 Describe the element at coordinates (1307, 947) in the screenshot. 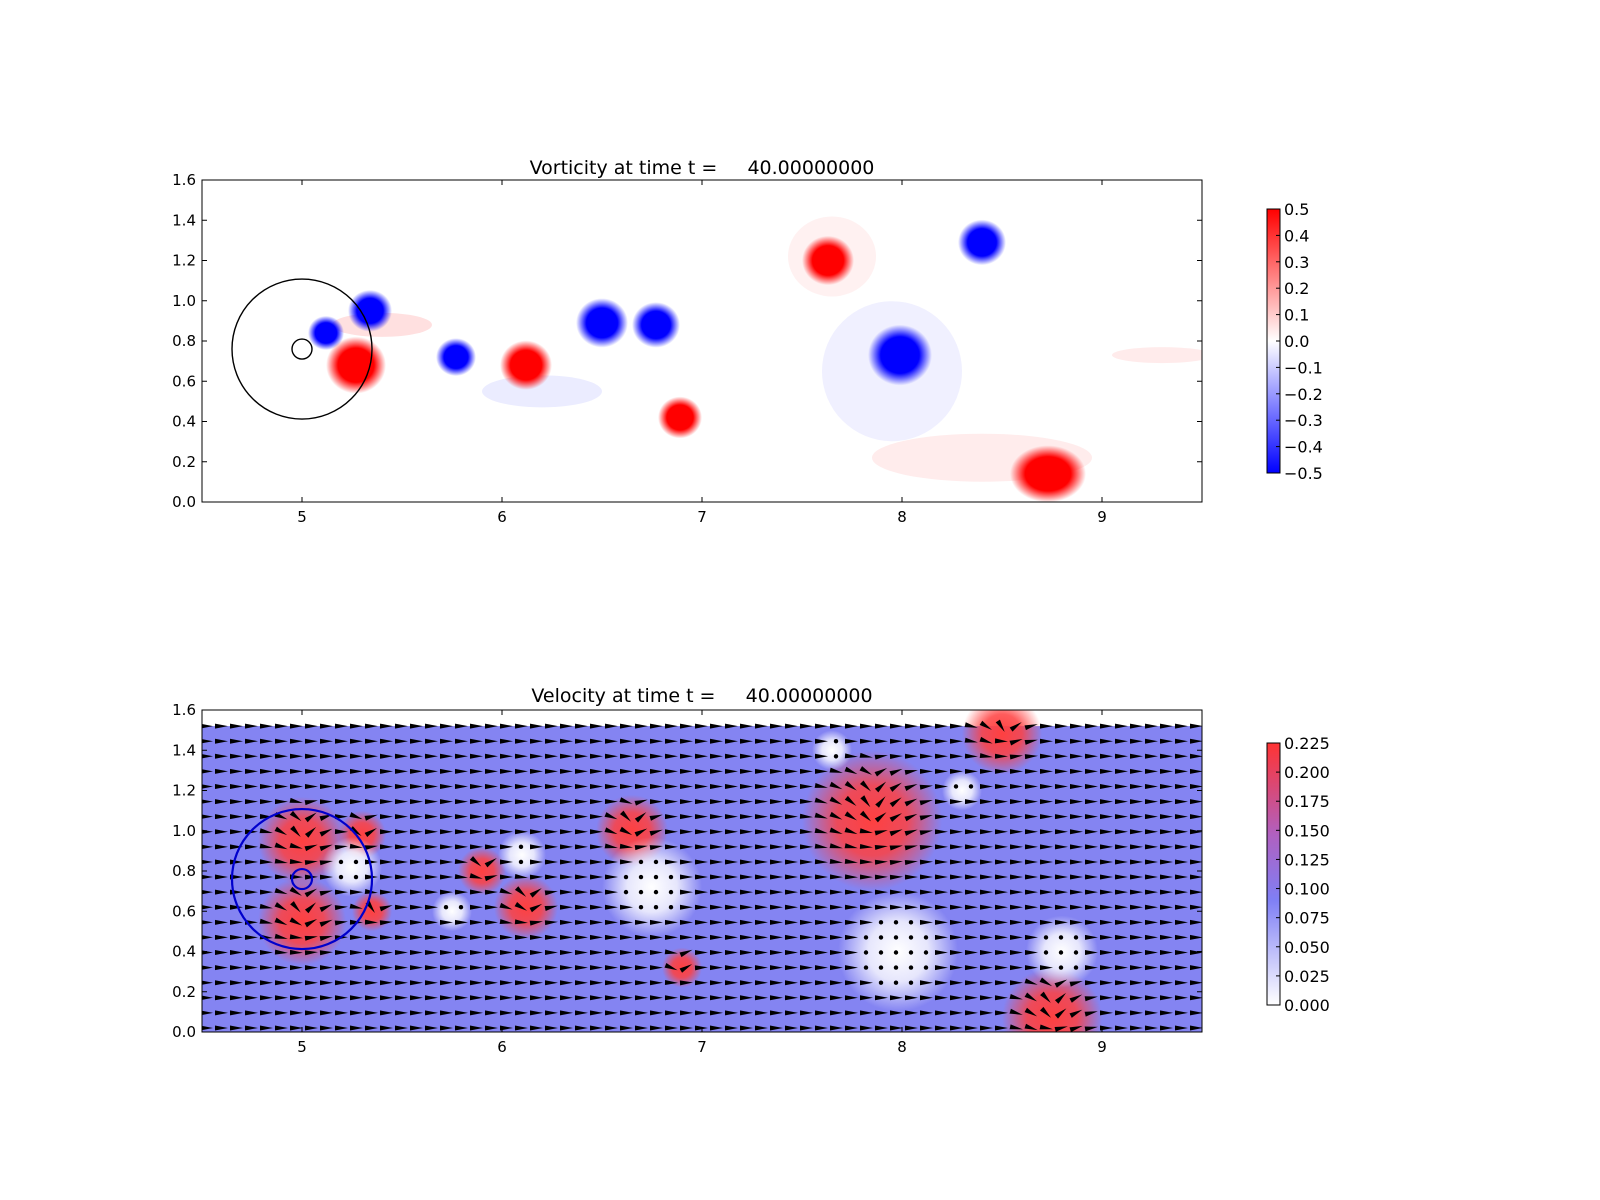

I see `colorbar-tick-label: 0.050` at that location.